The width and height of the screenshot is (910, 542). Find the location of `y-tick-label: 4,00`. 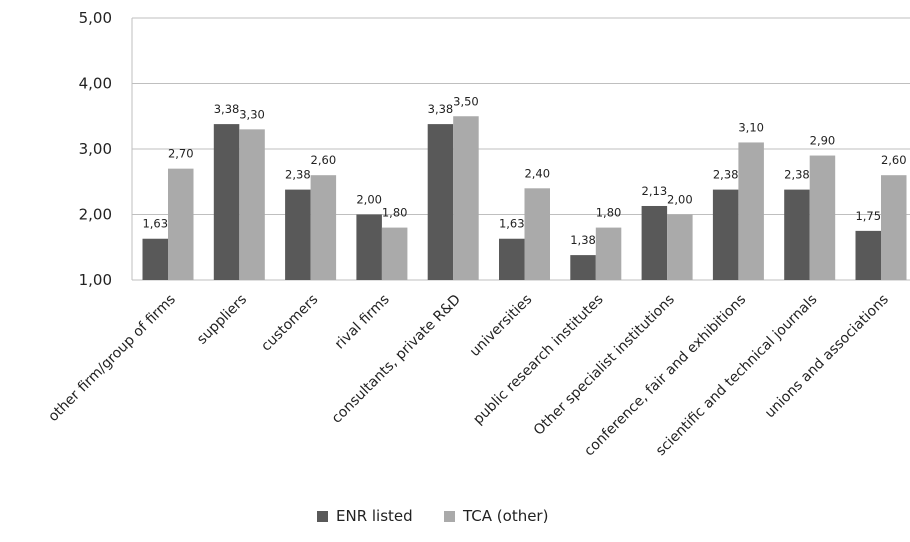

y-tick-label: 4,00 is located at coordinates (95, 84).